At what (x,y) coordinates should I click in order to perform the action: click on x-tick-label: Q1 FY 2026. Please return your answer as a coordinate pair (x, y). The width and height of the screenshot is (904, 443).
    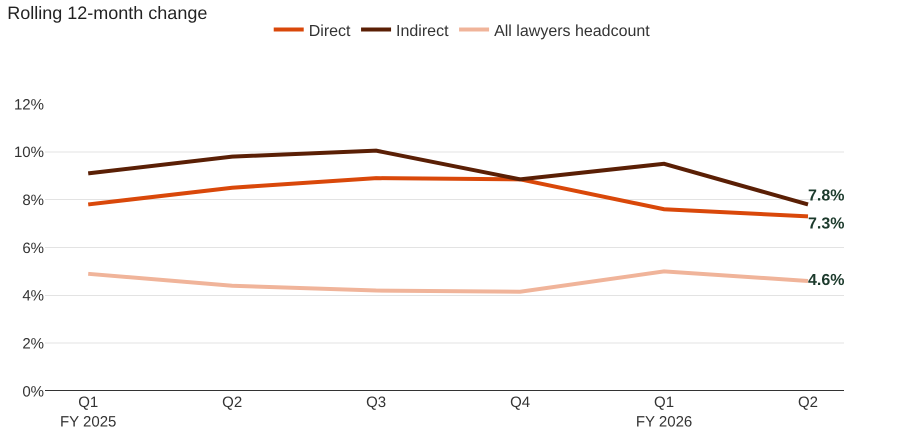
    Looking at the image, I should click on (664, 412).